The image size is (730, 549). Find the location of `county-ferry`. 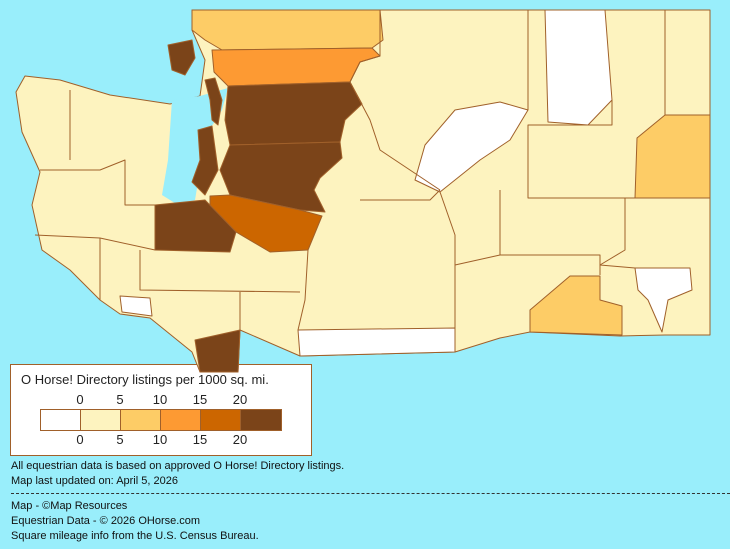

county-ferry is located at coordinates (578, 67).